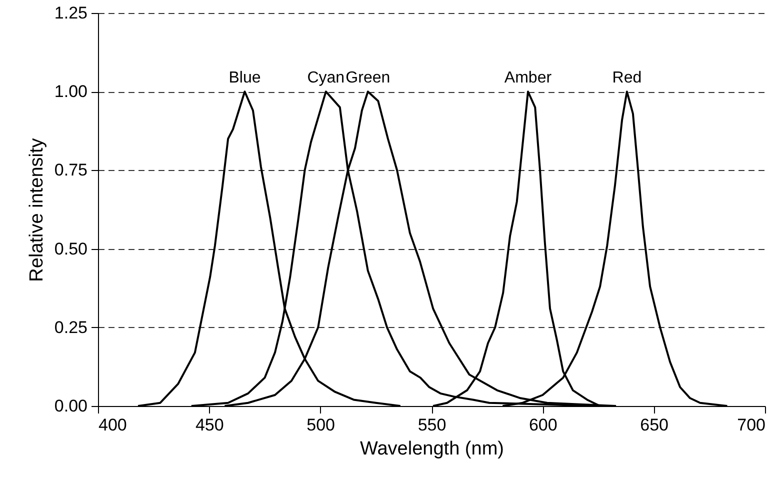 This screenshot has width=784, height=486. What do you see at coordinates (368, 78) in the screenshot?
I see `series-label: Green` at bounding box center [368, 78].